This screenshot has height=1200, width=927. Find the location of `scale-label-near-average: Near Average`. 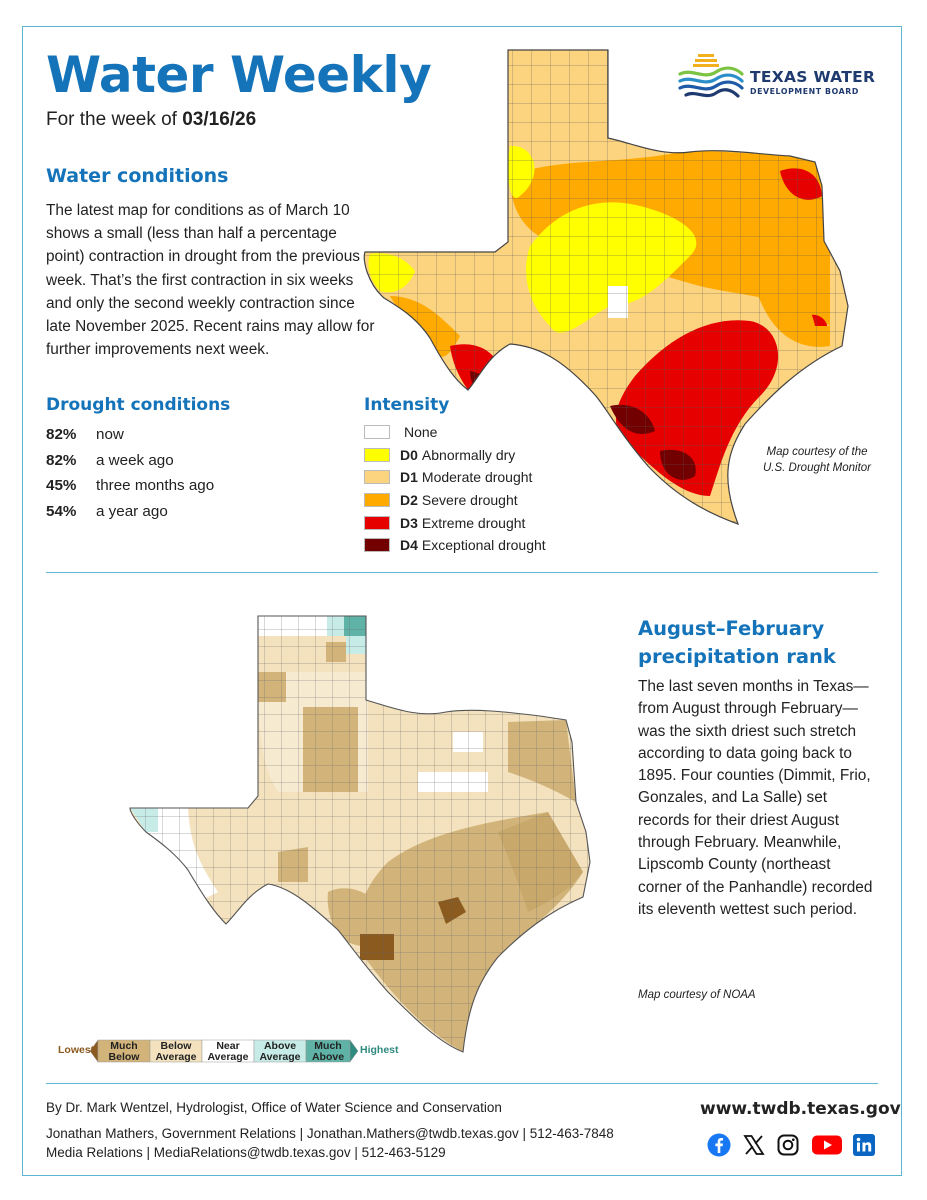

scale-label-near-average: Near Average is located at coordinates (228, 1052).